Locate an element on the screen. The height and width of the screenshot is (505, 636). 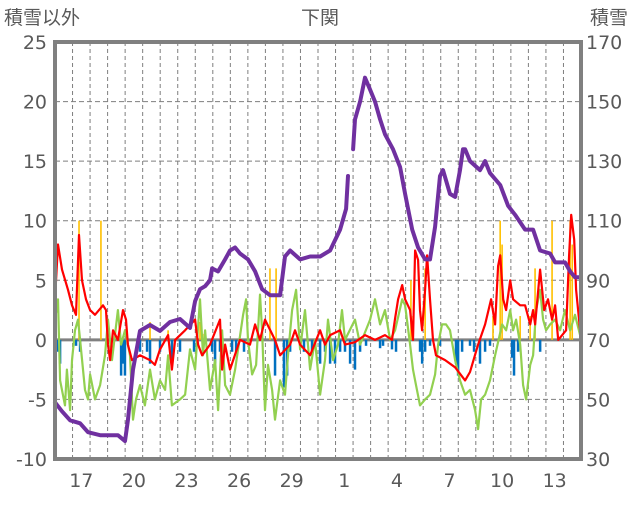
x-tick-label: 13 is located at coordinates (555, 481).